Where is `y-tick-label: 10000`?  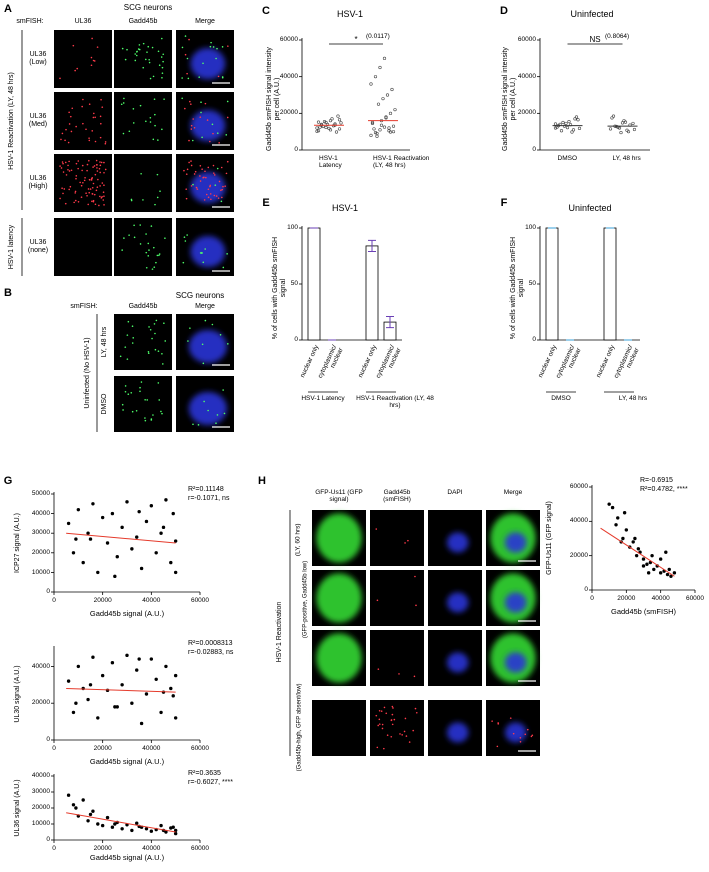 y-tick-label: 10000 is located at coordinates (40, 824).